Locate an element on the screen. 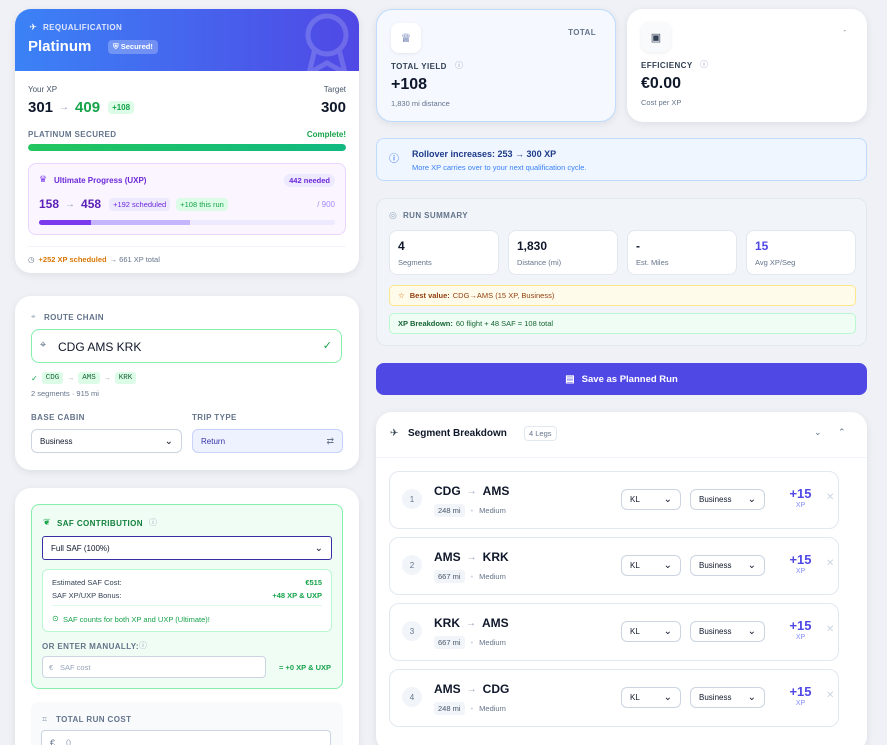 The width and height of the screenshot is (887, 745). plane-icon: ✈ is located at coordinates (394, 433).